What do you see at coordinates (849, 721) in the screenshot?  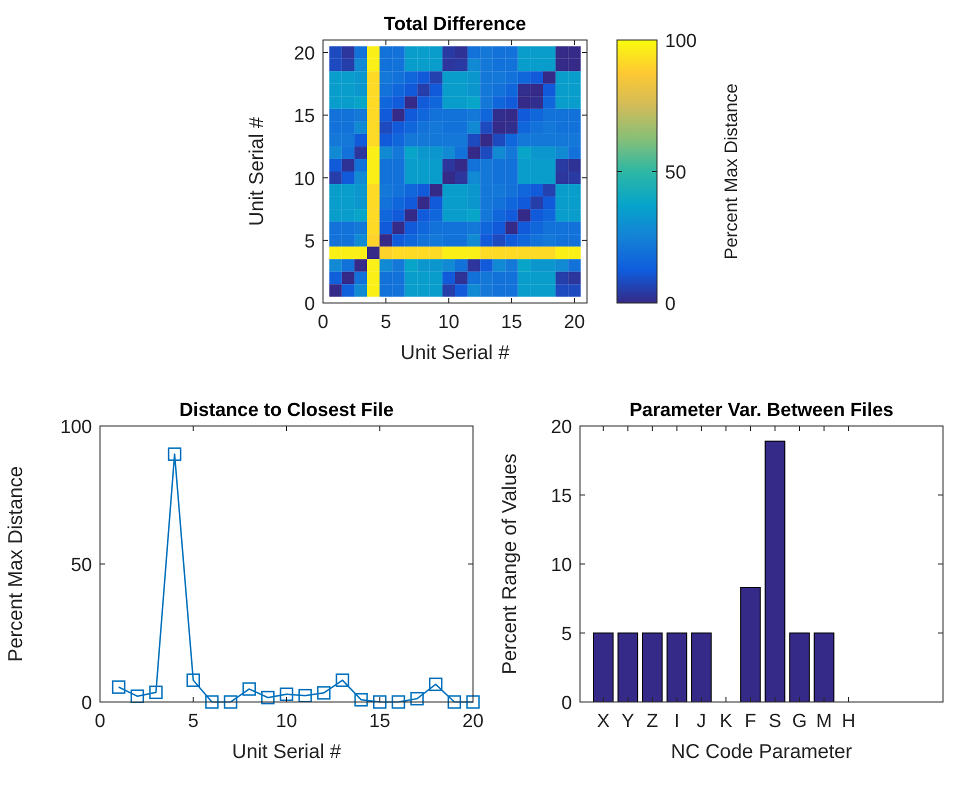 I see `x-tick-label: H` at bounding box center [849, 721].